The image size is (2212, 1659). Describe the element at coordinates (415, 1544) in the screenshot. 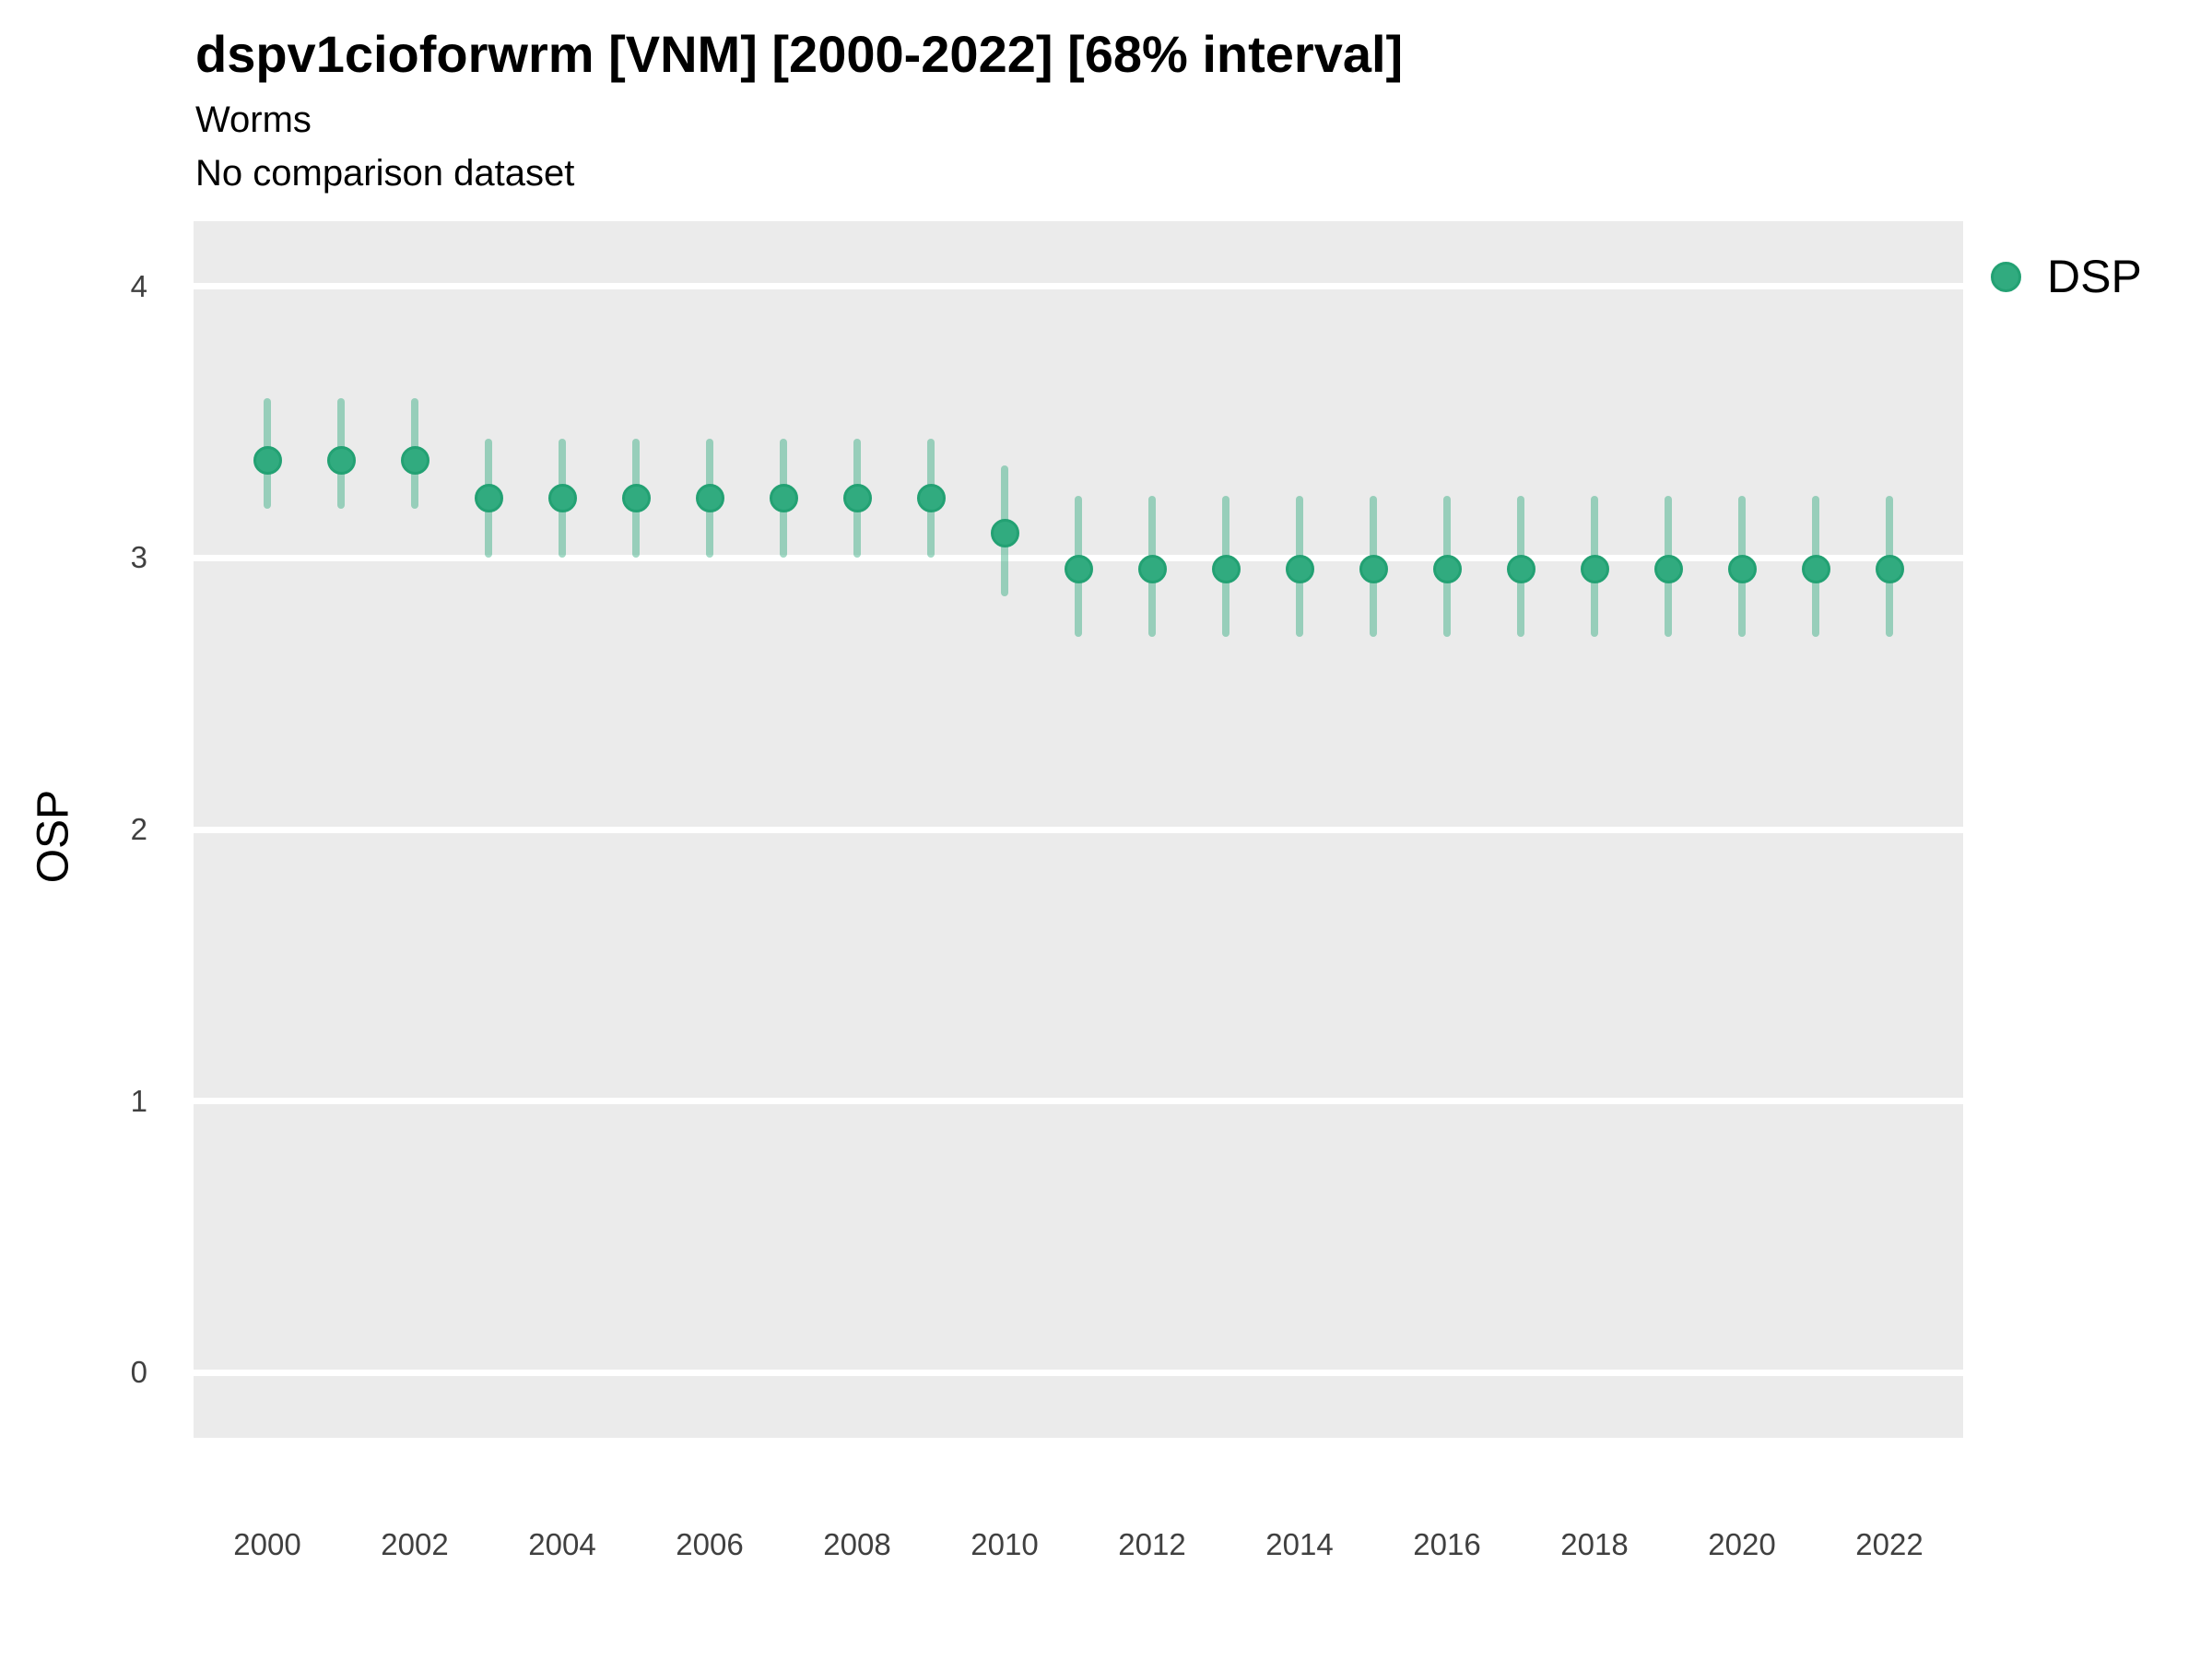

I see `x-tick-label: 2002` at that location.